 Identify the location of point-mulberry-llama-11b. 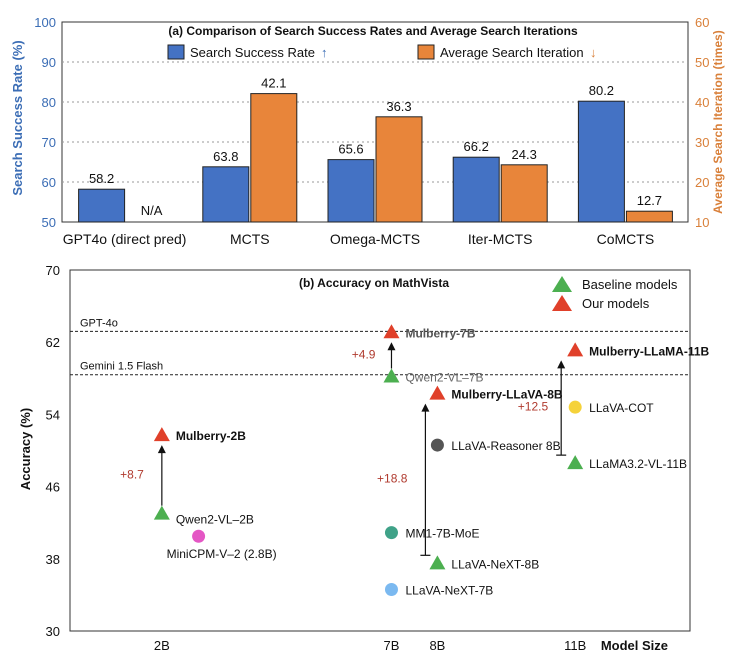
(575, 349).